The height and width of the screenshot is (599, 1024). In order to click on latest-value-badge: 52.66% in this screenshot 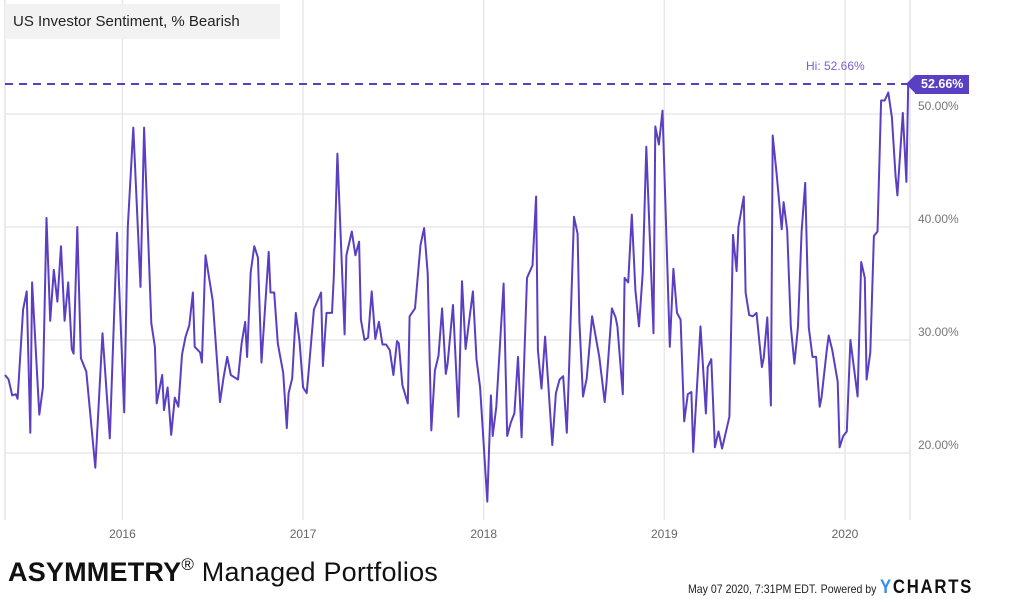, I will do `click(937, 84)`.